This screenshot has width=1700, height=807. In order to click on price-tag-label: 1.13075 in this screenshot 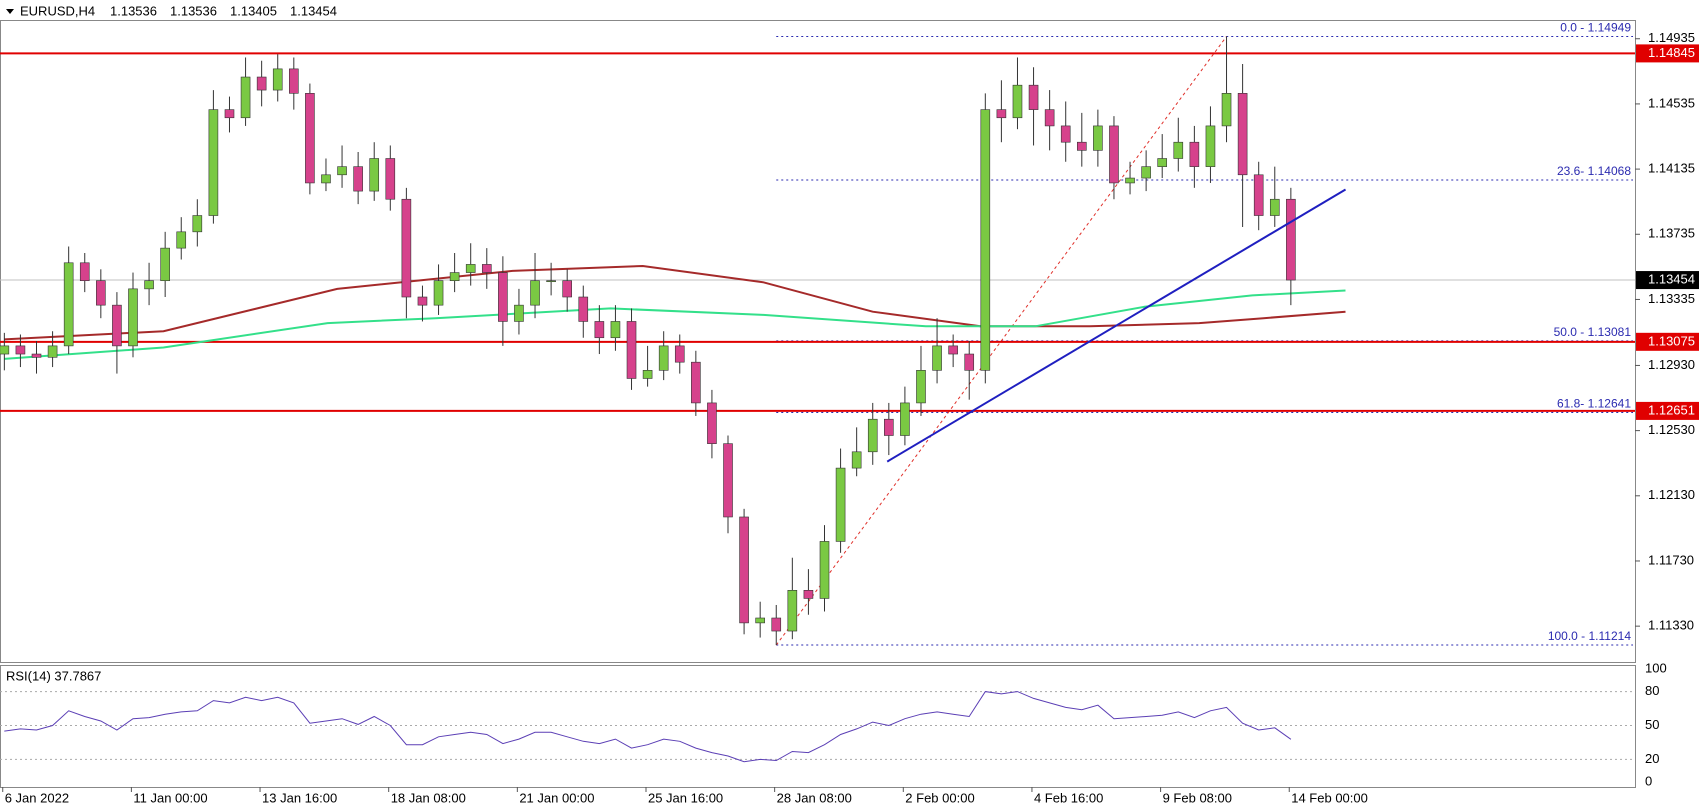, I will do `click(1671, 340)`.